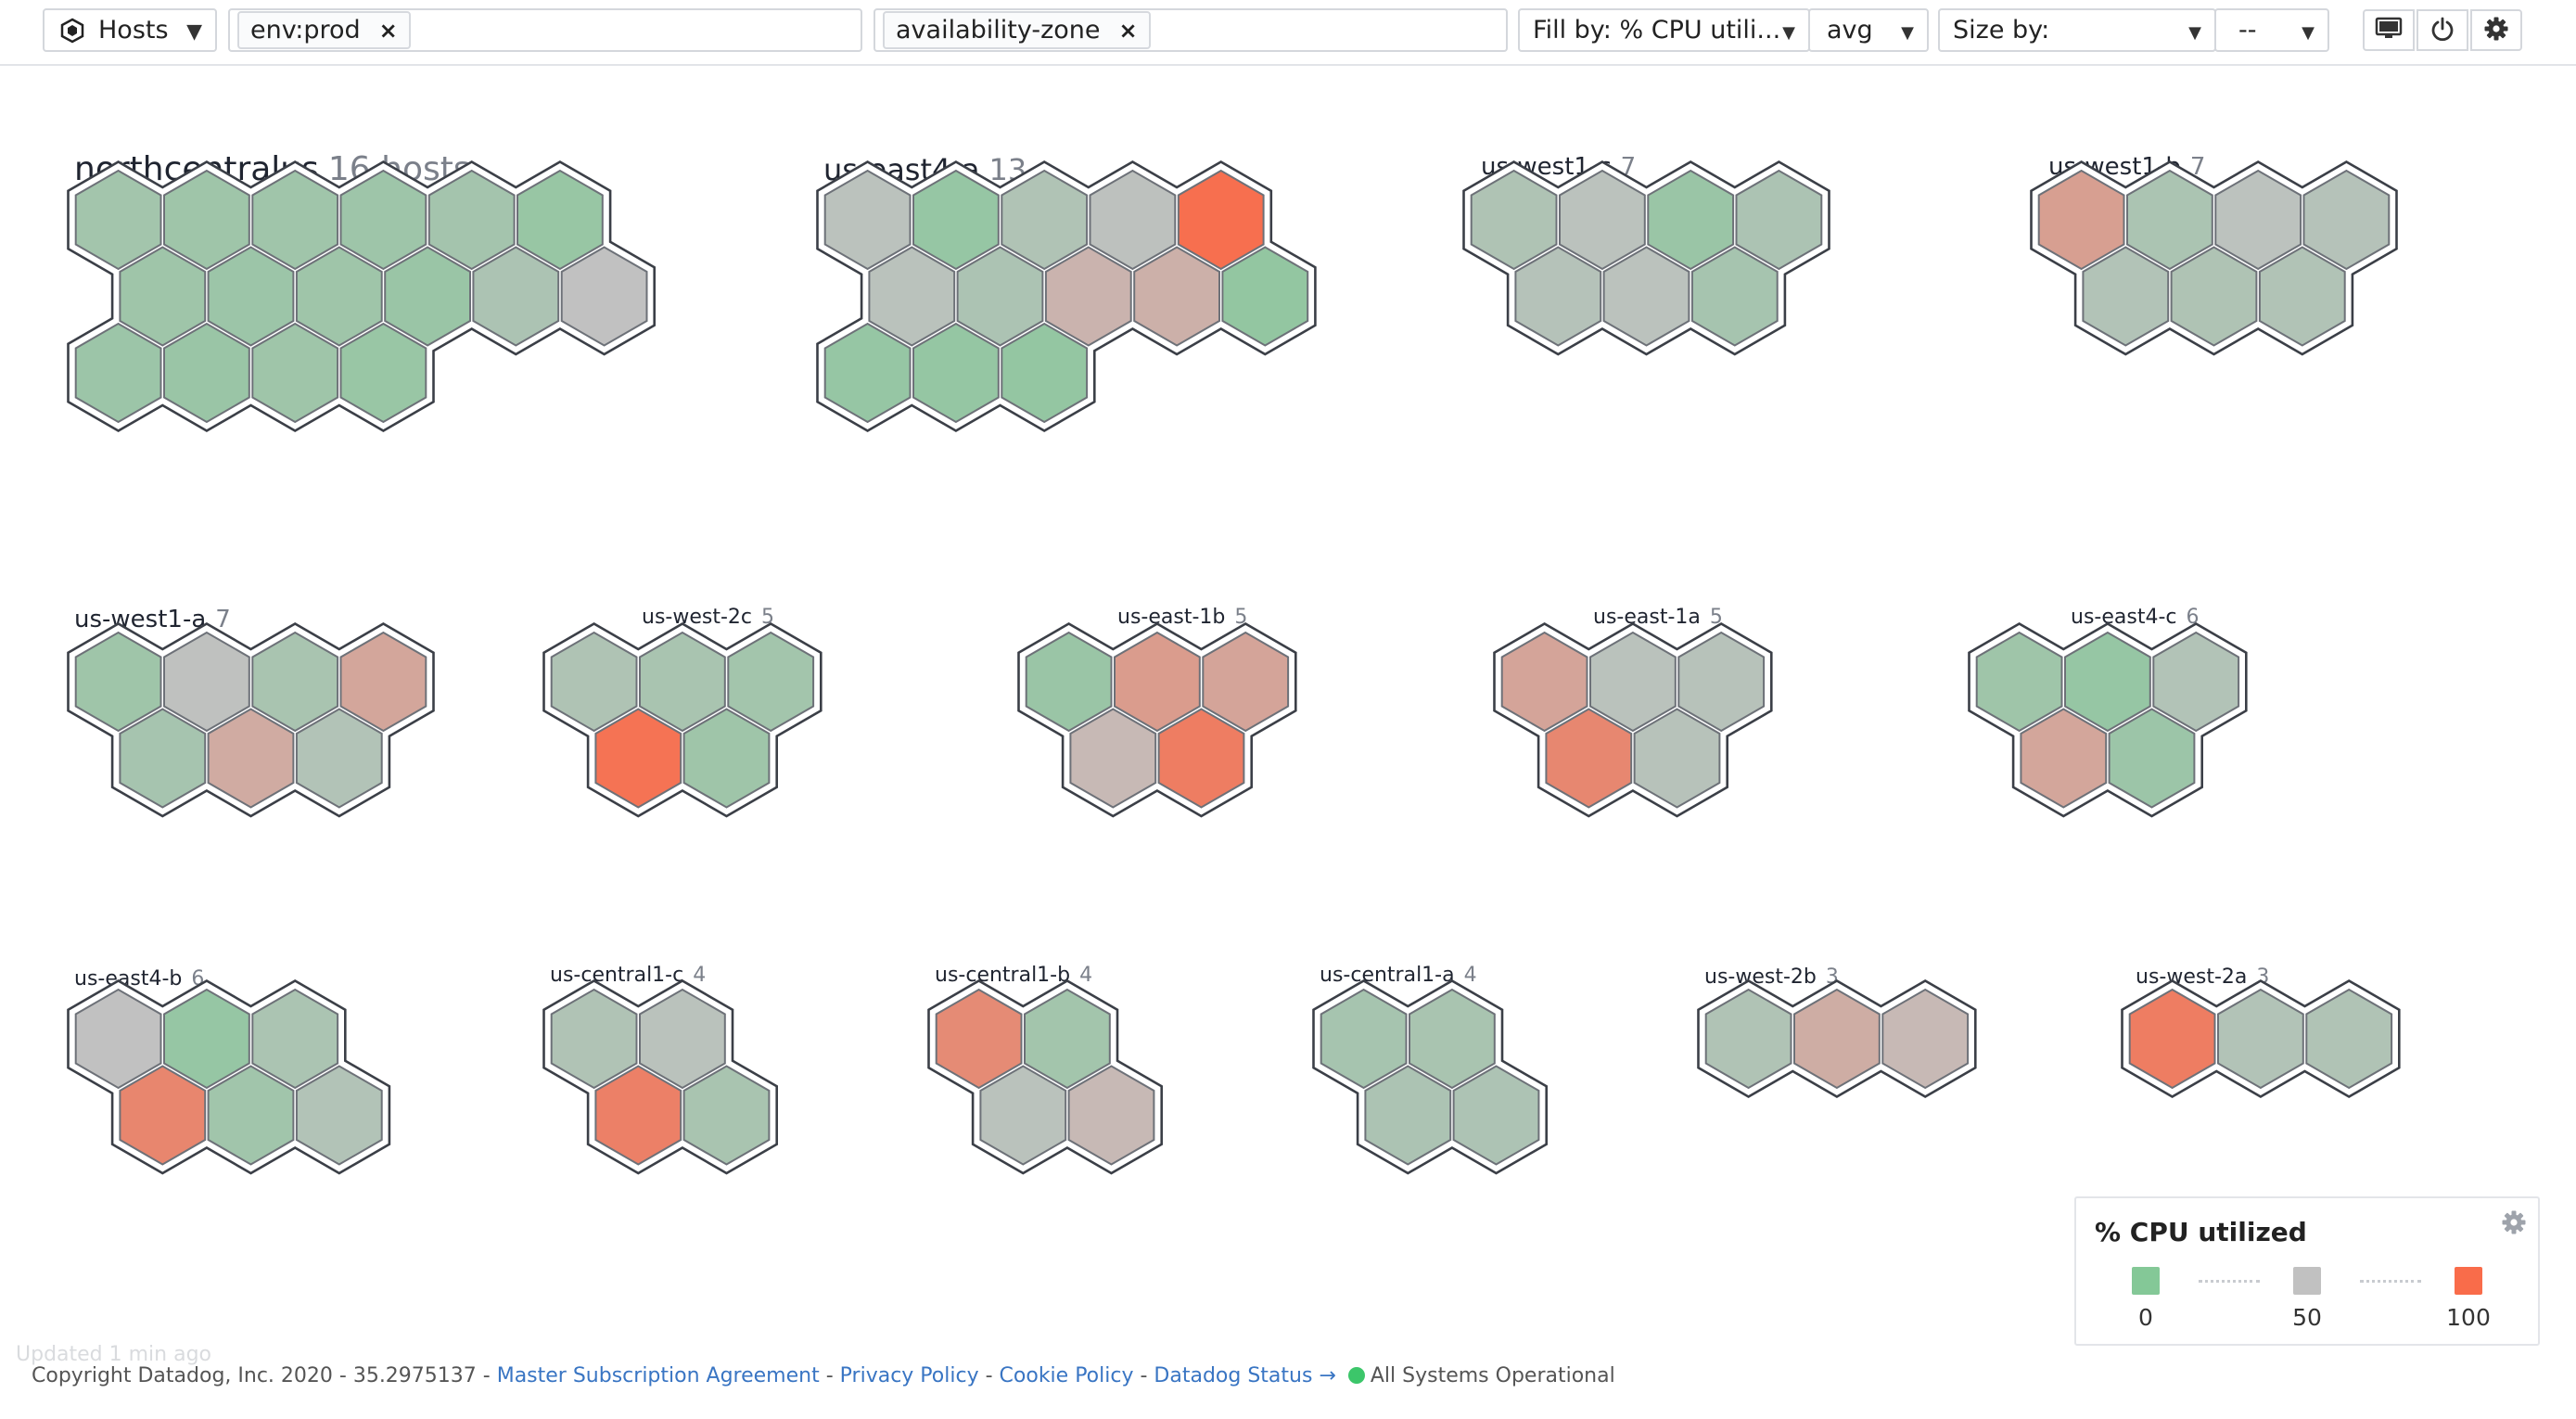 The height and width of the screenshot is (1419, 2576). What do you see at coordinates (2442, 30) in the screenshot?
I see `power-button` at bounding box center [2442, 30].